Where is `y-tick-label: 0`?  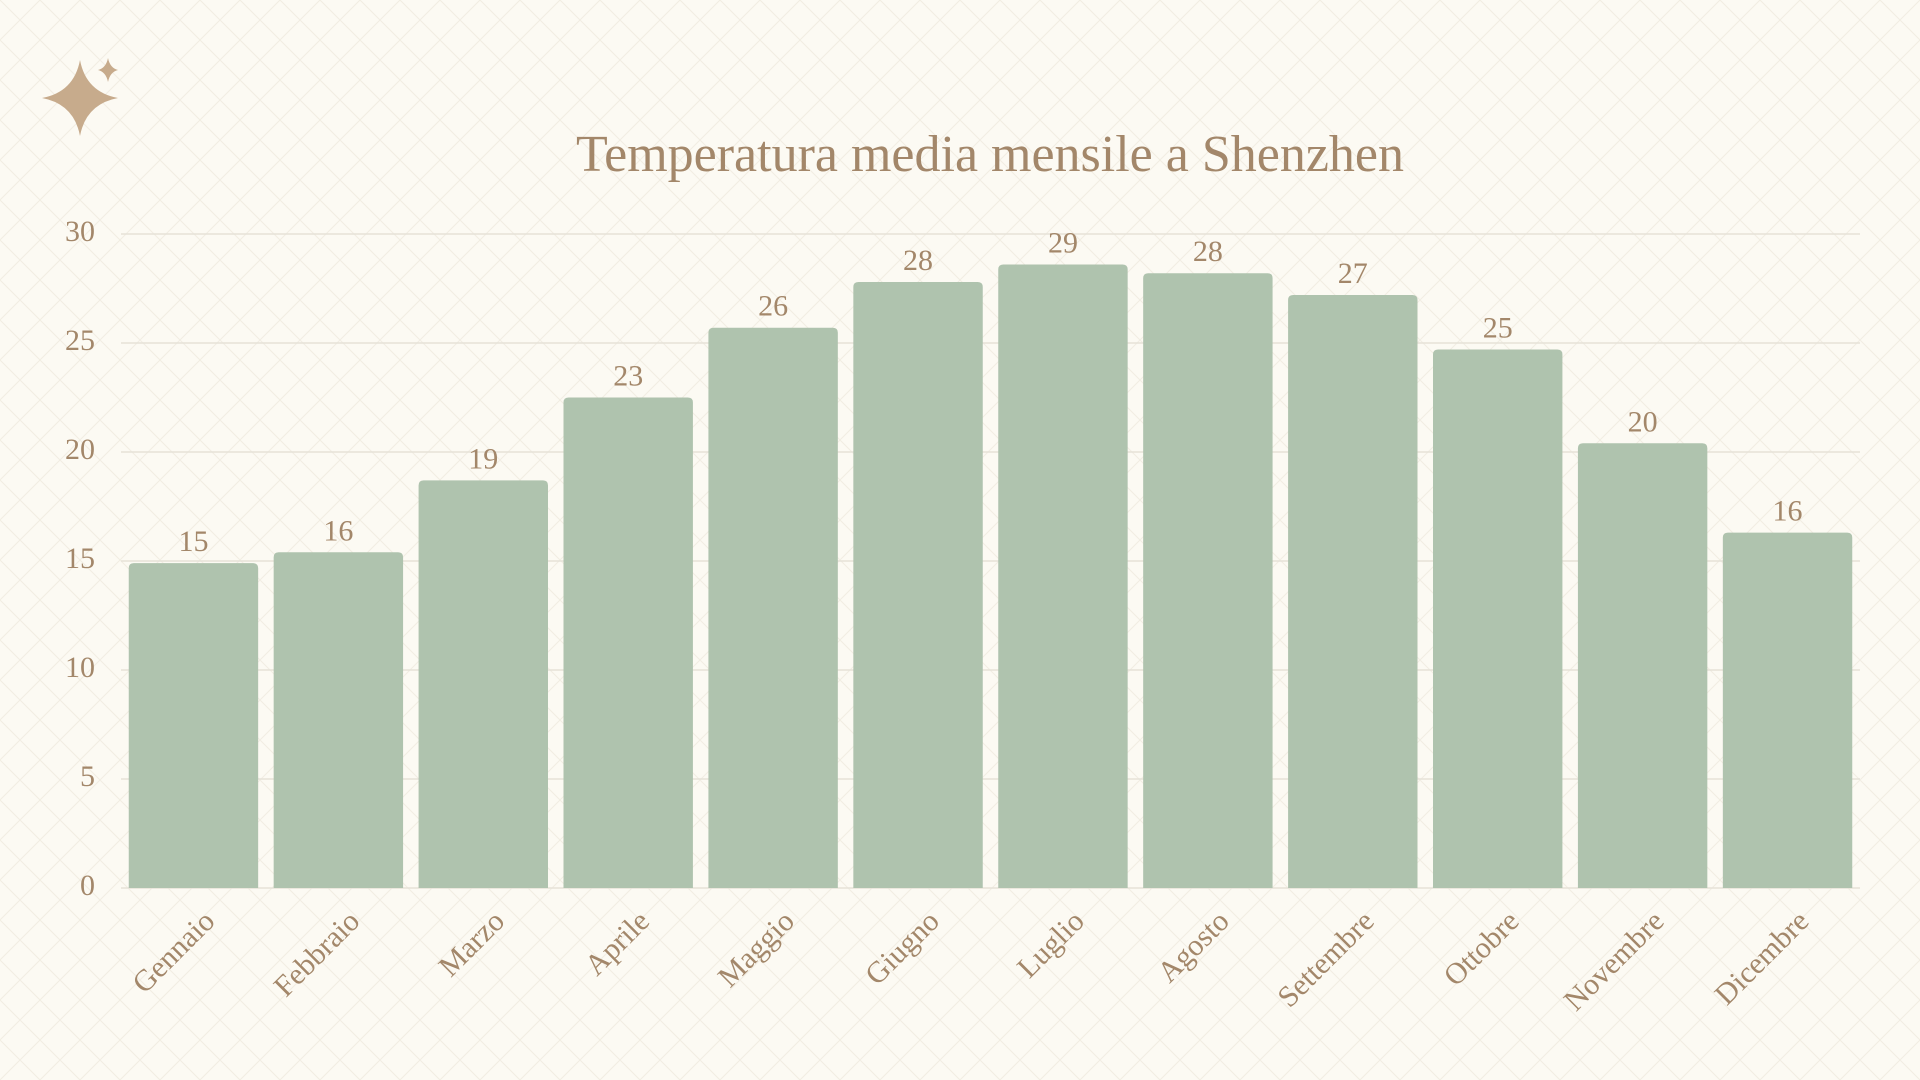 y-tick-label: 0 is located at coordinates (87, 885).